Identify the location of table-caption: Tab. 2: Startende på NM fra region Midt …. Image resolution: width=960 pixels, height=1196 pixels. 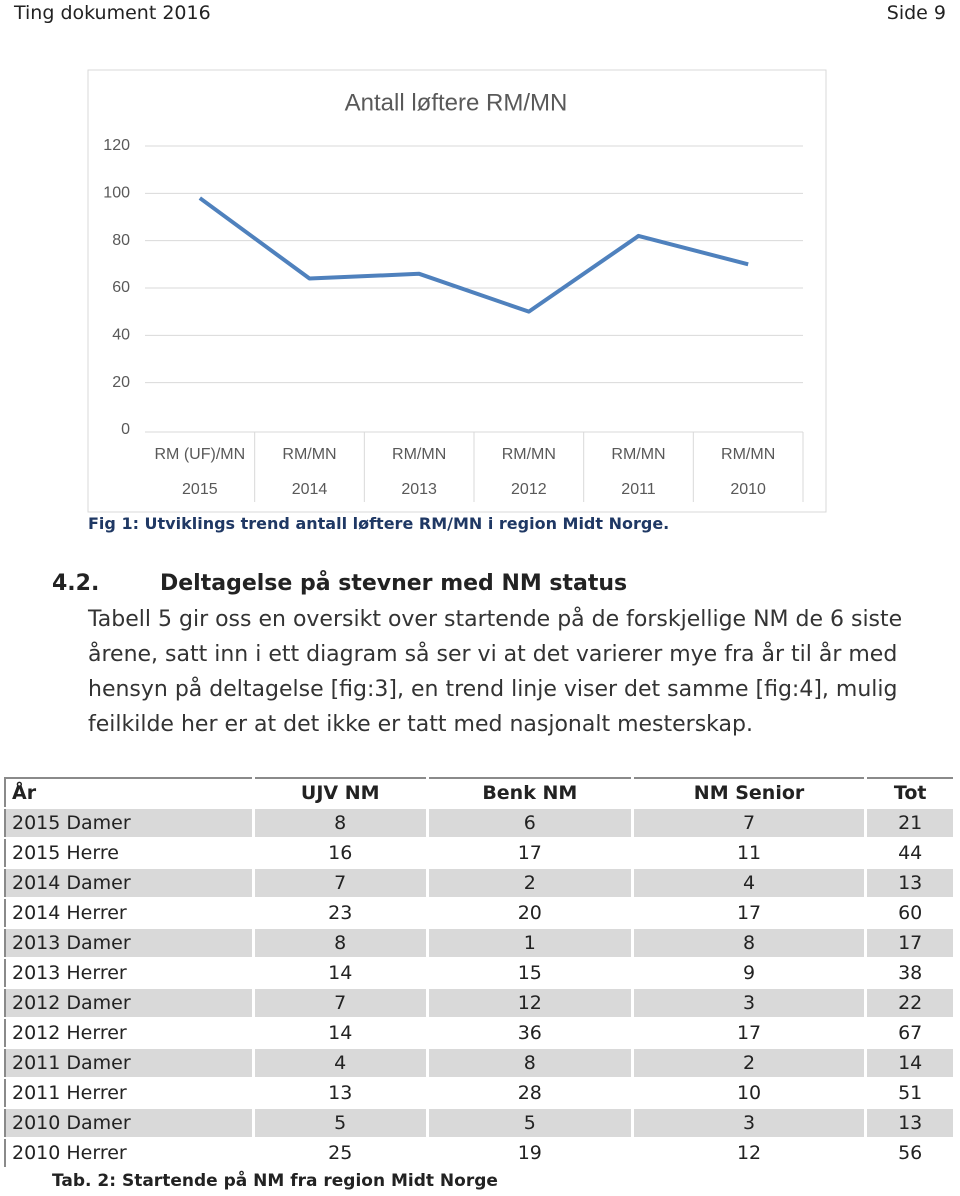
(275, 1181).